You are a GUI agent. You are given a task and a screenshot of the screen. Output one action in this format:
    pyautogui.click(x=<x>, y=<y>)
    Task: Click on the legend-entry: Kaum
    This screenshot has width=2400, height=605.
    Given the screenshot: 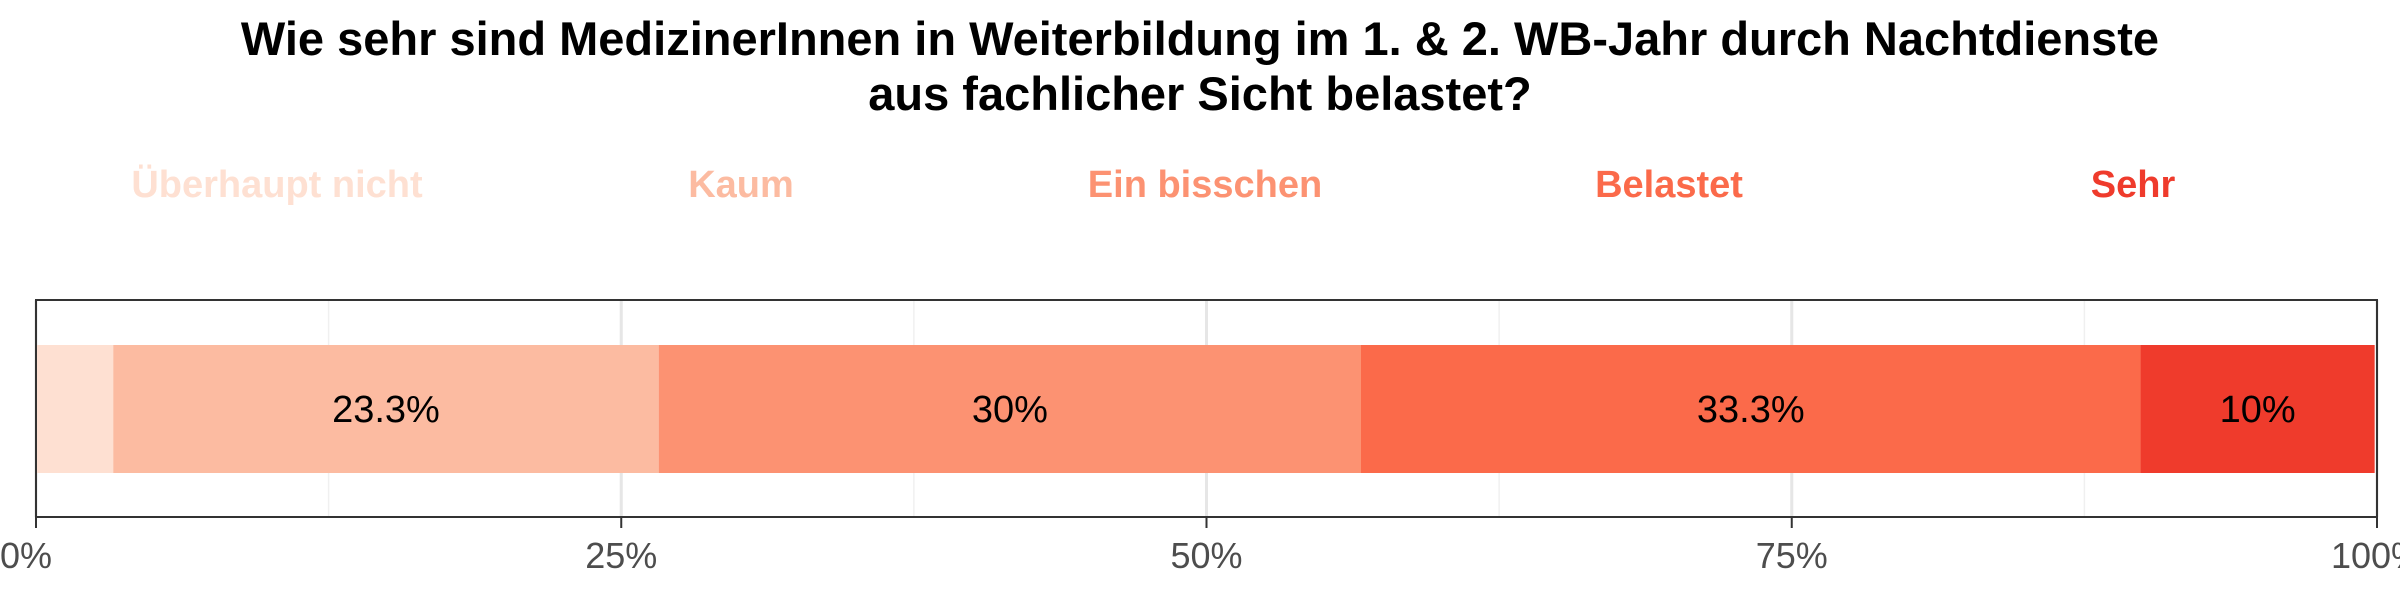 What is the action you would take?
    pyautogui.click(x=741, y=185)
    